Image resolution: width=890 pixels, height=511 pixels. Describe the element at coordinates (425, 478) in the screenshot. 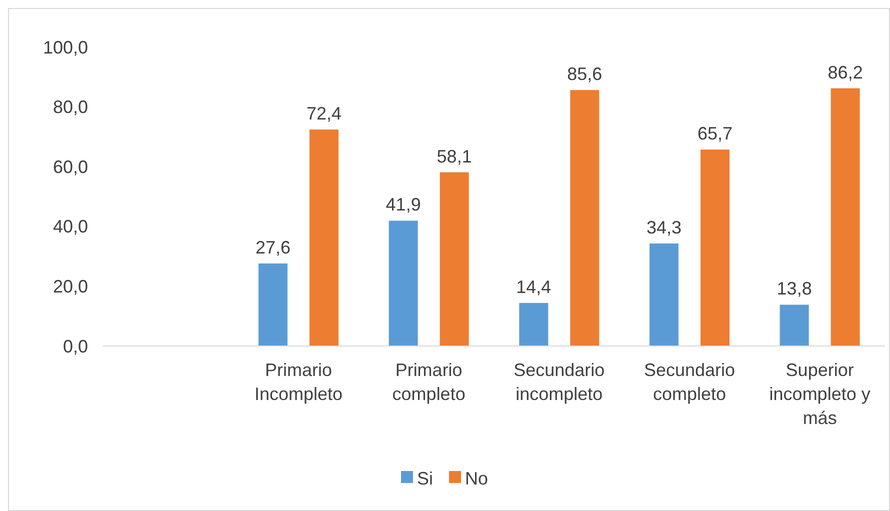

I see `legend-label: Si` at that location.